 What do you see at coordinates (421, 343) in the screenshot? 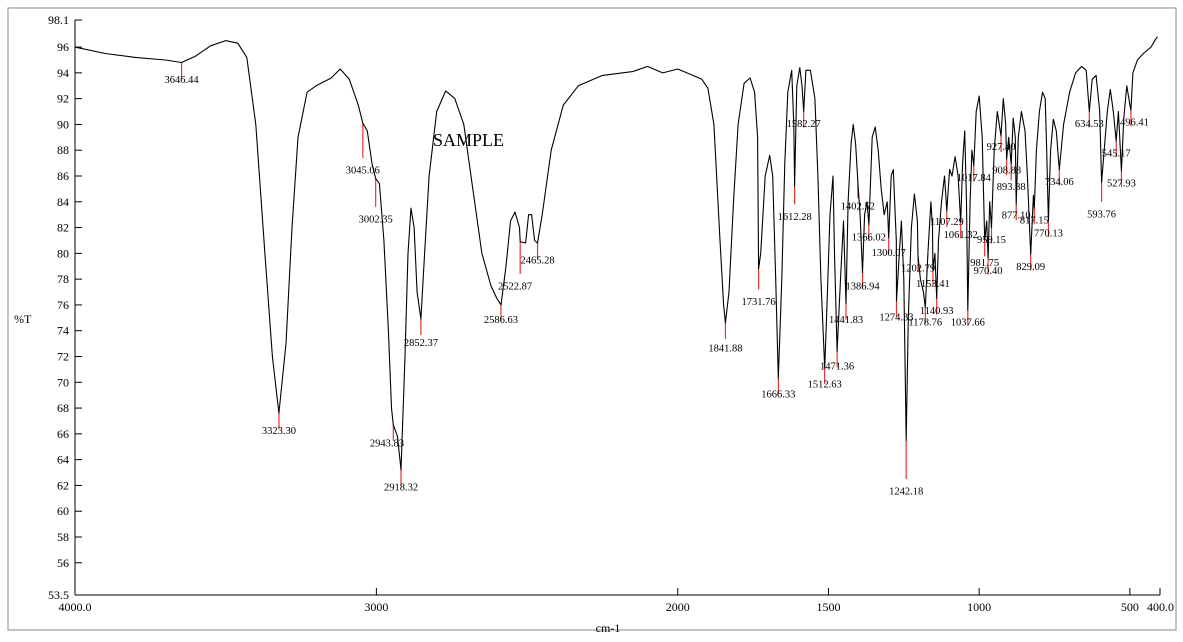
I see `peak-label: 2852.37` at bounding box center [421, 343].